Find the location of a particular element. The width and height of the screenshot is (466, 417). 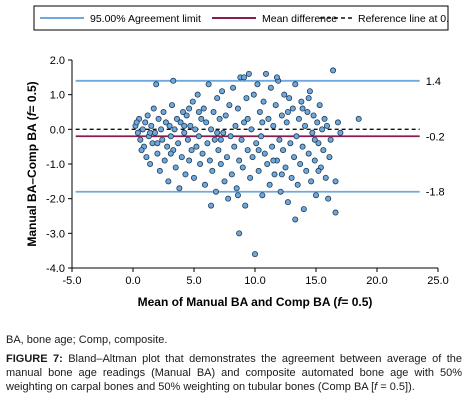

hline-label-1: -0.2 is located at coordinates (435, 137).